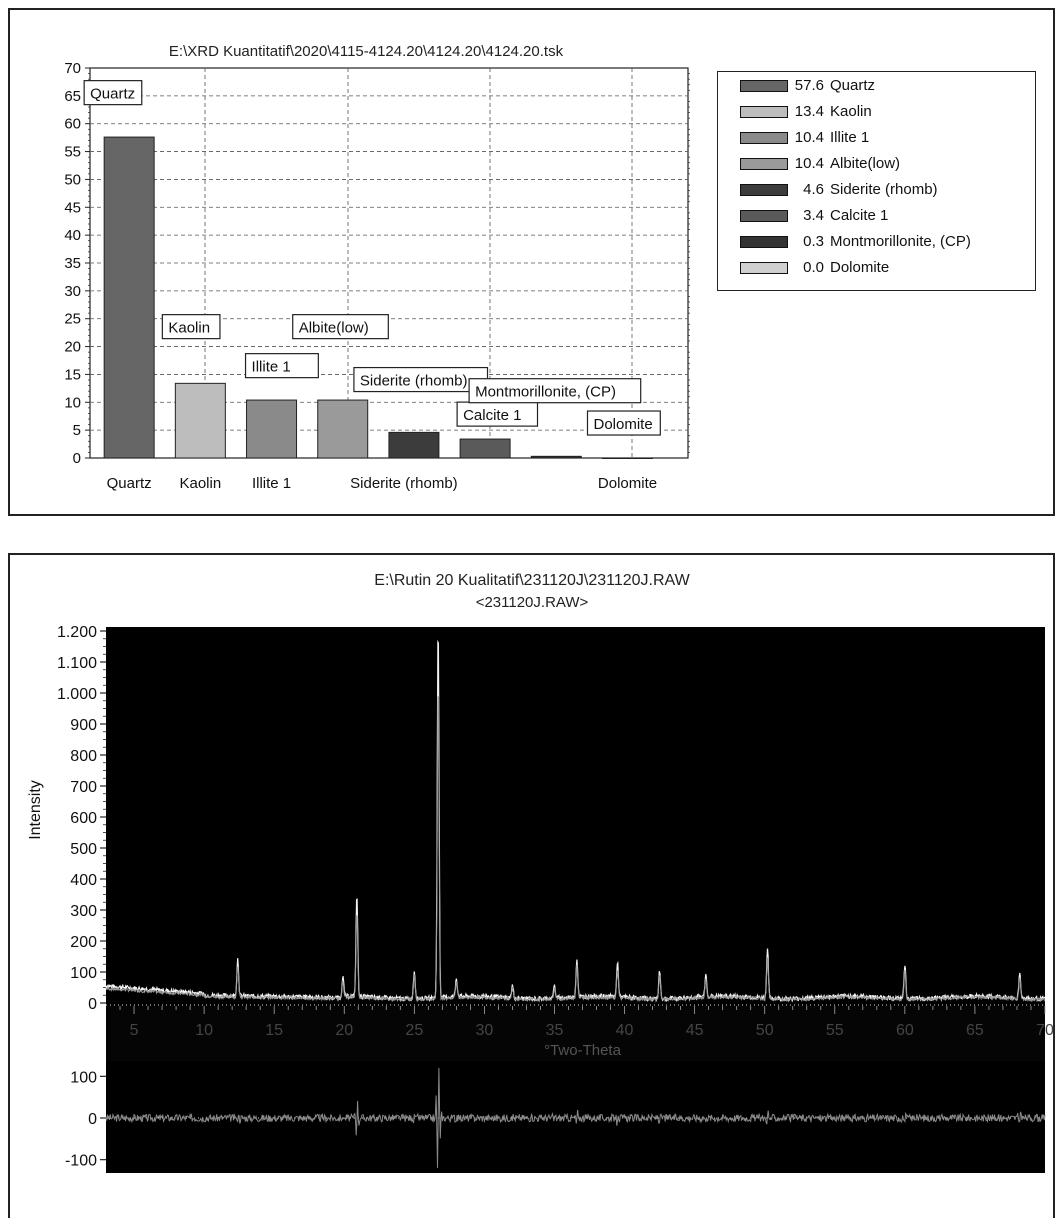 The height and width of the screenshot is (1218, 1055). What do you see at coordinates (492, 415) in the screenshot?
I see `bar-label: Calcite 1` at bounding box center [492, 415].